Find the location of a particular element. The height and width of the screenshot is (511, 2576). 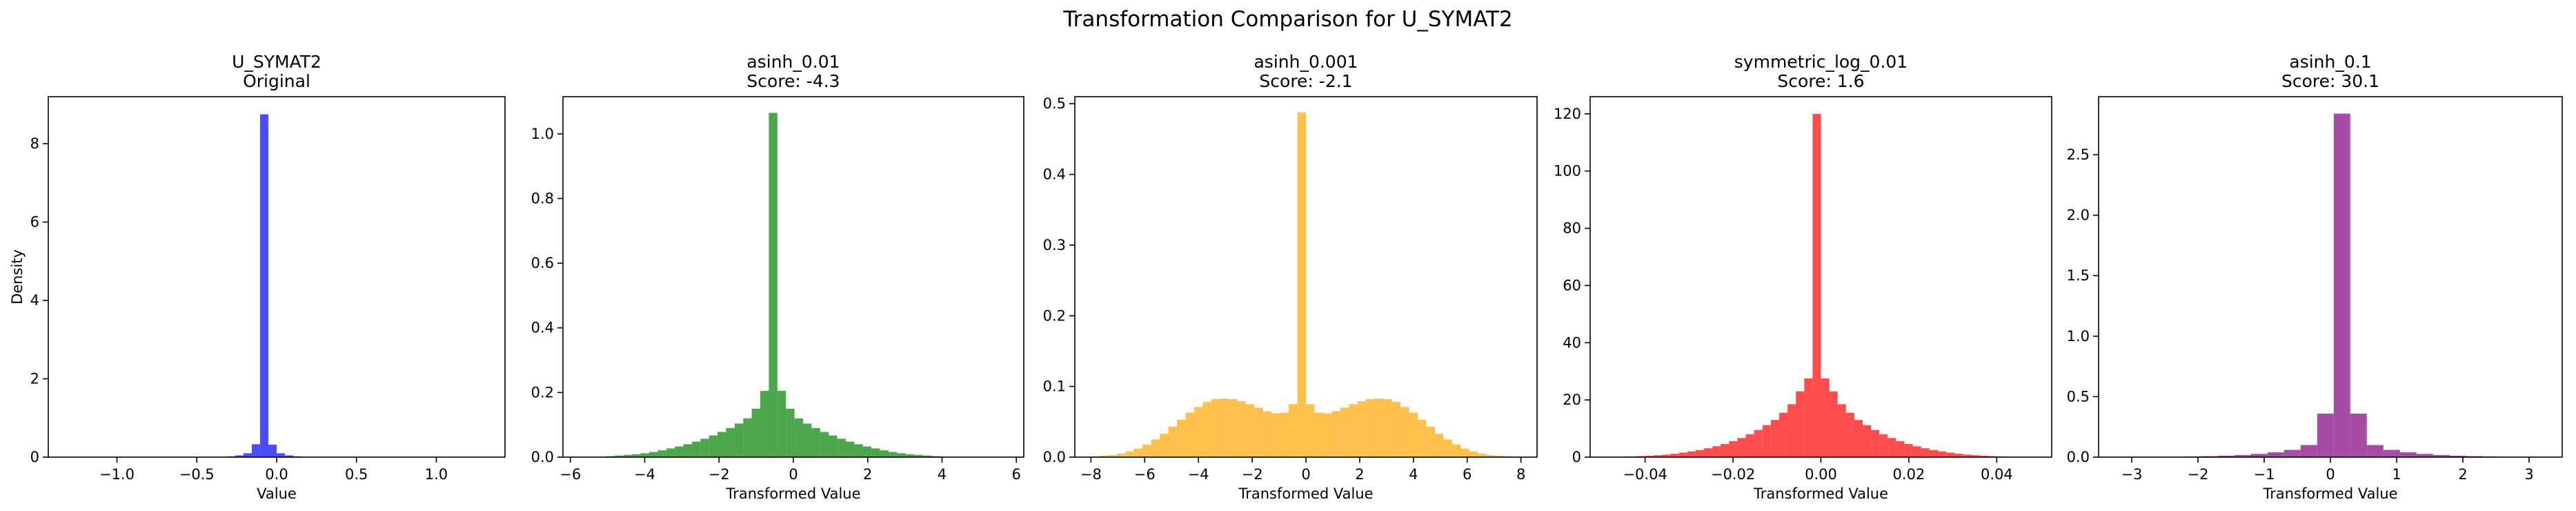

x-axis-label: Transformed Value is located at coordinates (1305, 493).